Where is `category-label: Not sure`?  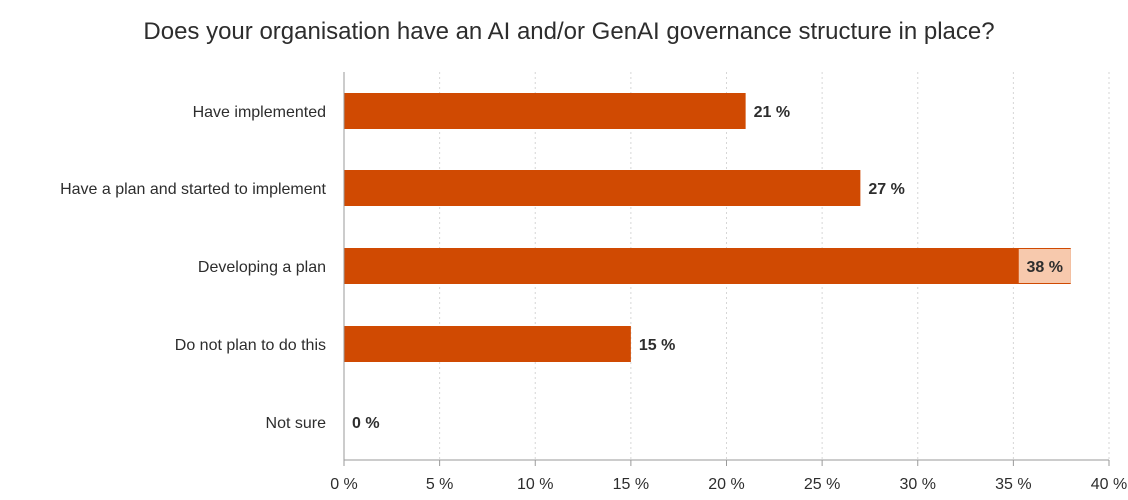
category-label: Not sure is located at coordinates (296, 423).